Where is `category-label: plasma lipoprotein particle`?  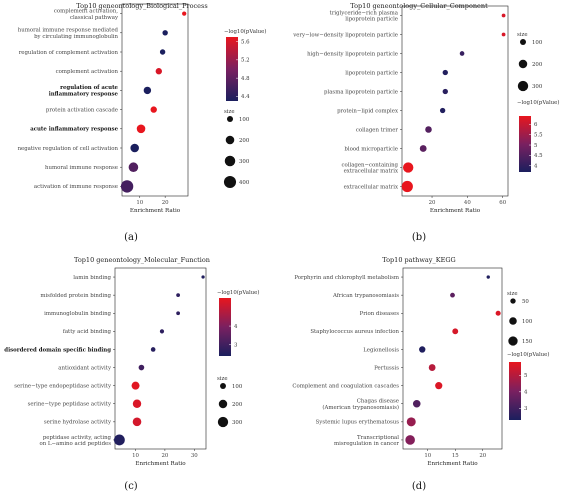
category-label: plasma lipoprotein particle is located at coordinates (361, 92).